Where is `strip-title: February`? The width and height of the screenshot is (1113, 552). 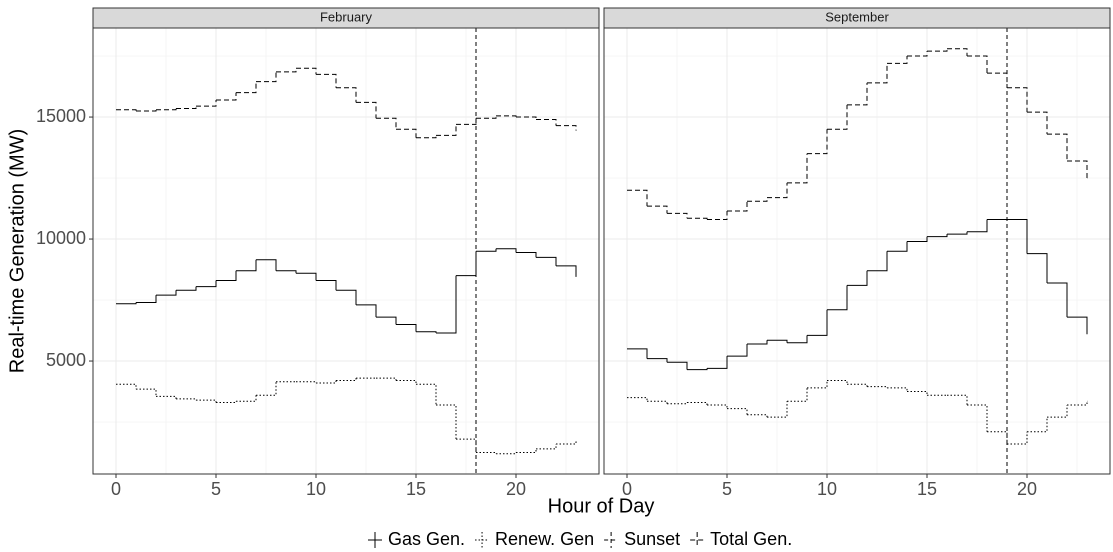
strip-title: February is located at coordinates (346, 16).